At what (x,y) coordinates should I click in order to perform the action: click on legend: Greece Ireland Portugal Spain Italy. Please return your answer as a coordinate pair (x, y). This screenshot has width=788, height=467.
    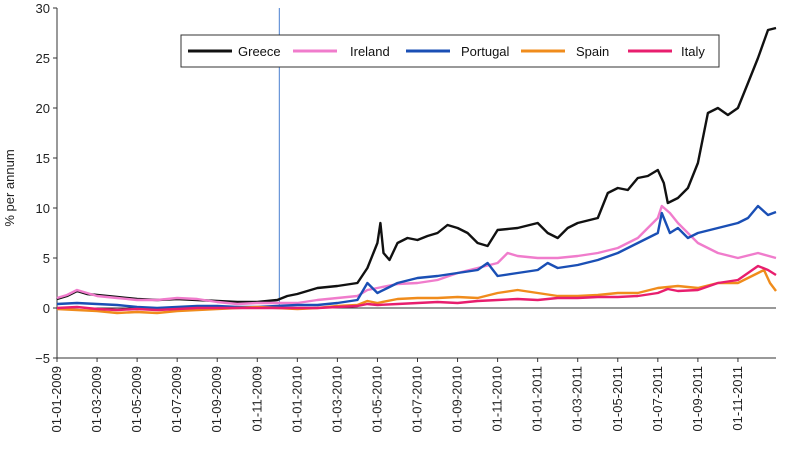
    Looking at the image, I should click on (450, 51).